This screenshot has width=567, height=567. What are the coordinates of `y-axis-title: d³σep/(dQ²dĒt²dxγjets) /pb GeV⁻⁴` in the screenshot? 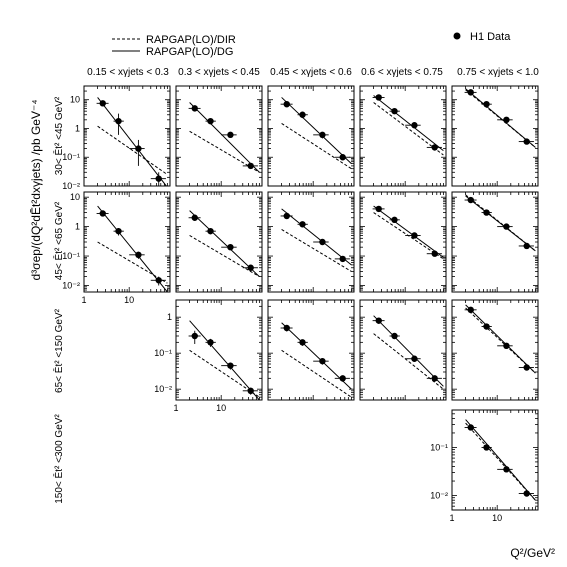 It's located at (36, 190).